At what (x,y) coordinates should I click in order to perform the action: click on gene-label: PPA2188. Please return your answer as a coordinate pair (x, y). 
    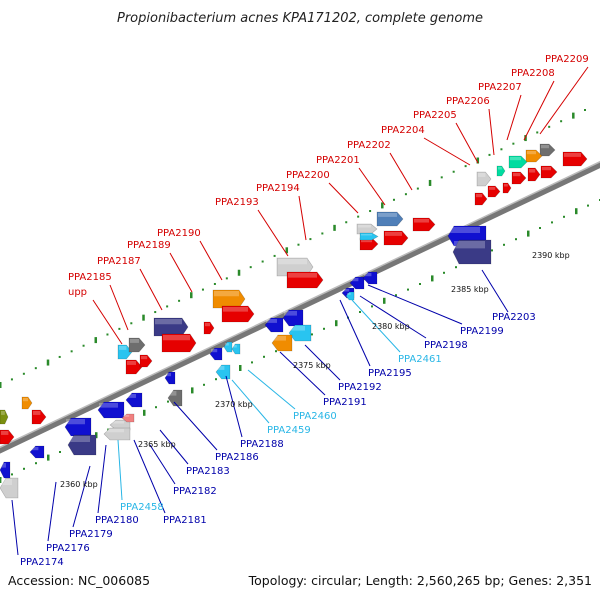
    Looking at the image, I should click on (262, 444).